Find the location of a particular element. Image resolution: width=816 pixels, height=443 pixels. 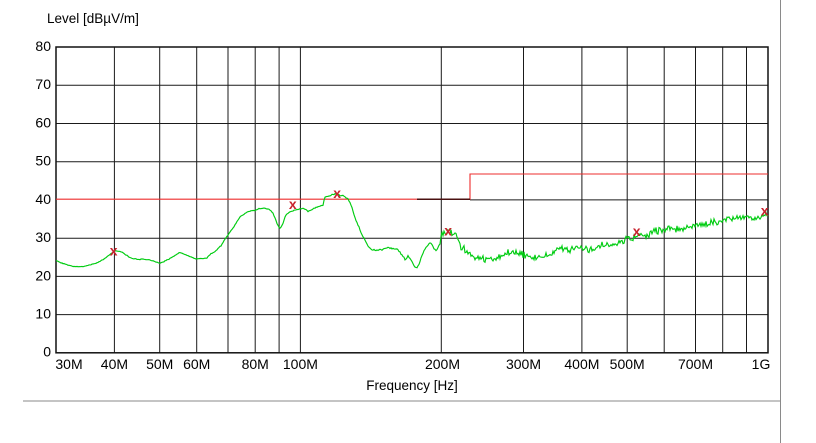

svg-text: 200M is located at coordinates (442, 364).